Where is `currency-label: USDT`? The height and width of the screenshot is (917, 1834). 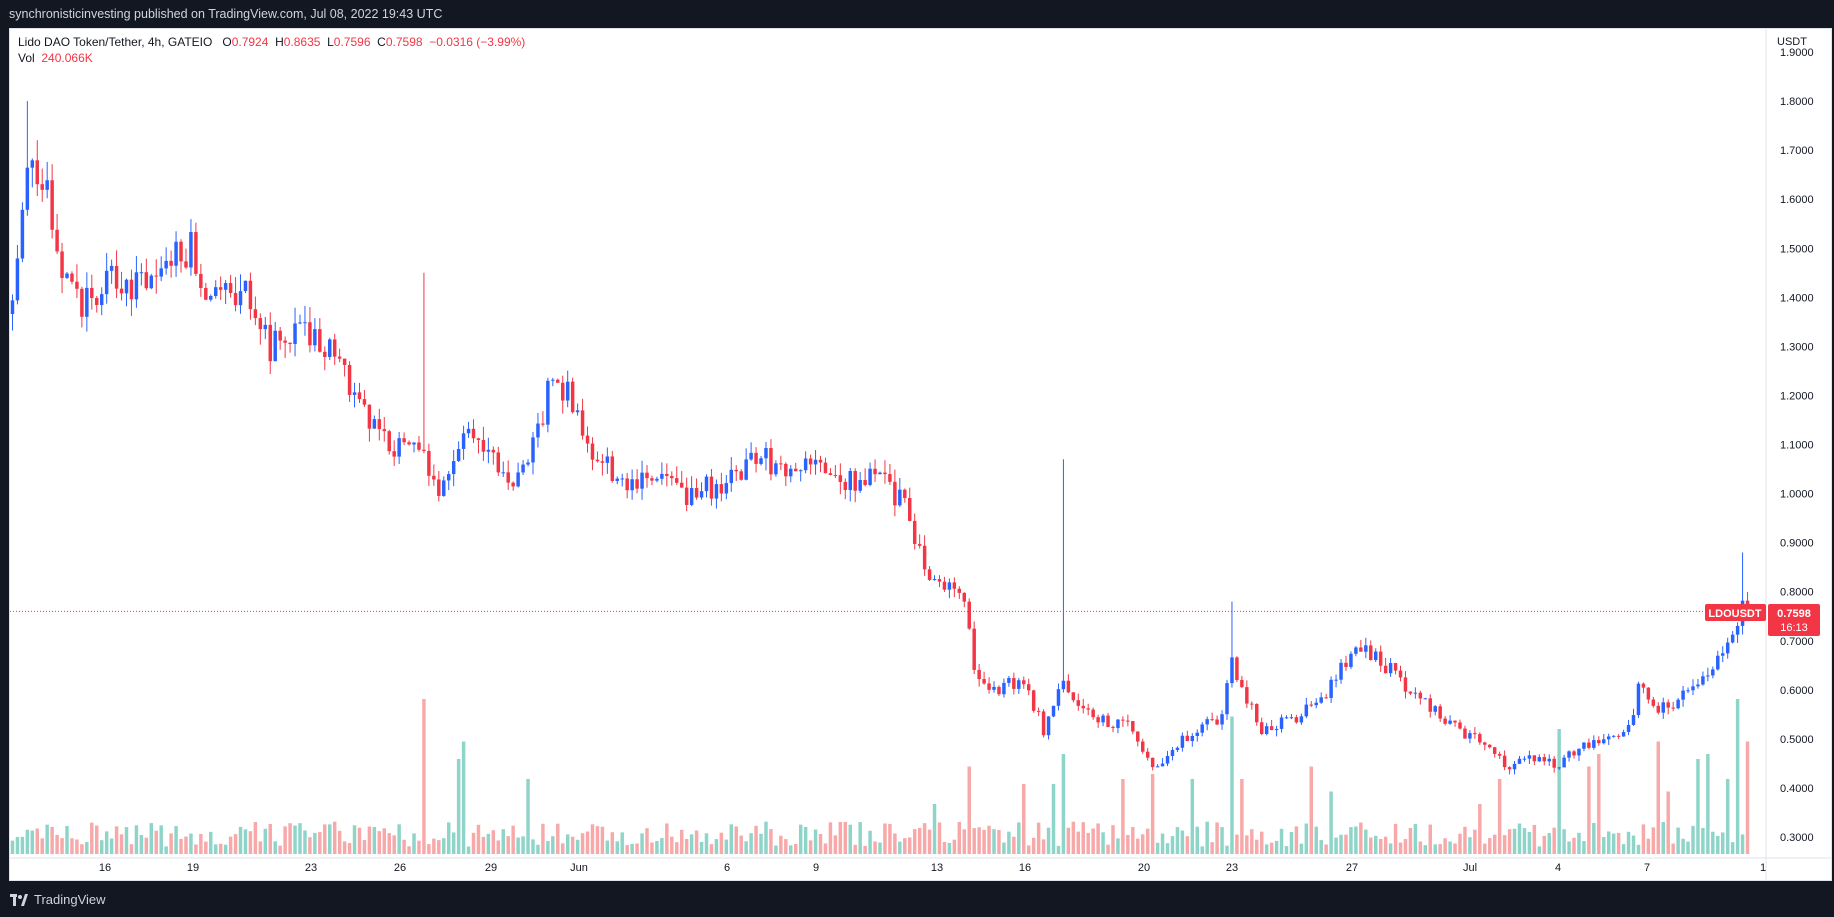 currency-label: USDT is located at coordinates (1792, 42).